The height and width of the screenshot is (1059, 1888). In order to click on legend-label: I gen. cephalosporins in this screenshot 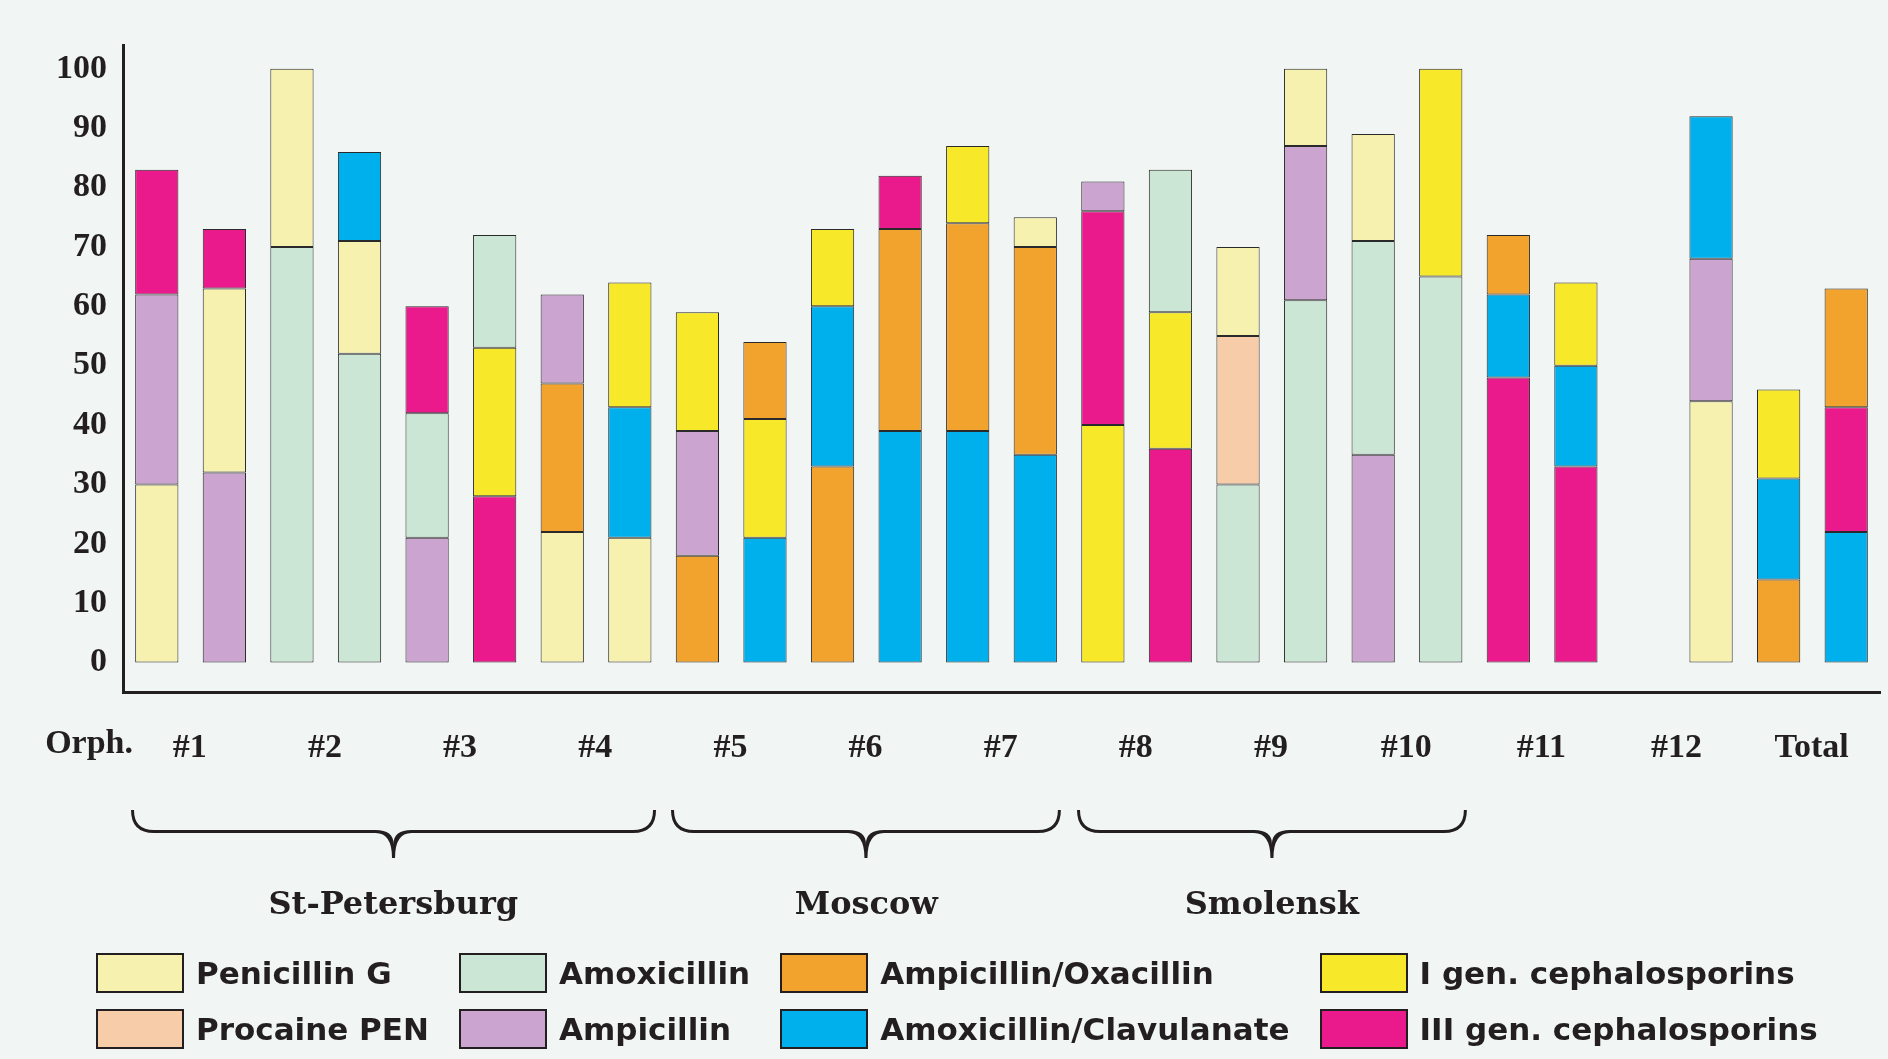, I will do `click(1607, 973)`.